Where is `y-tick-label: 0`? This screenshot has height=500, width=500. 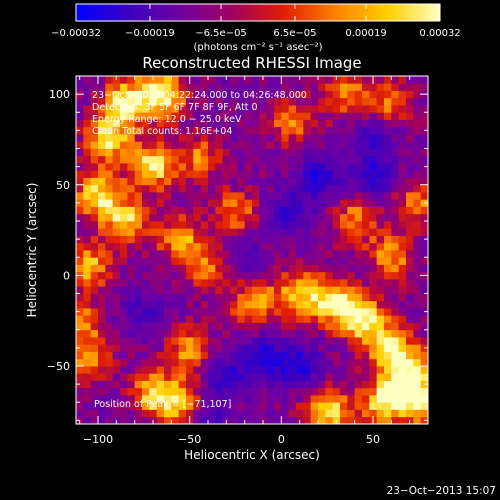
y-tick-label: 0 is located at coordinates (66, 275).